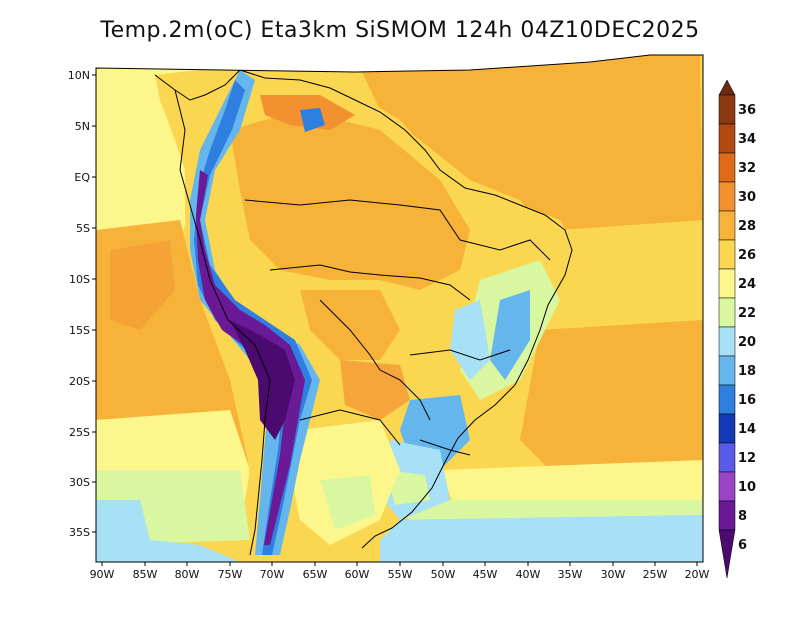 This screenshot has width=800, height=618. Describe the element at coordinates (742, 516) in the screenshot. I see `colorbar-label: 8` at that location.